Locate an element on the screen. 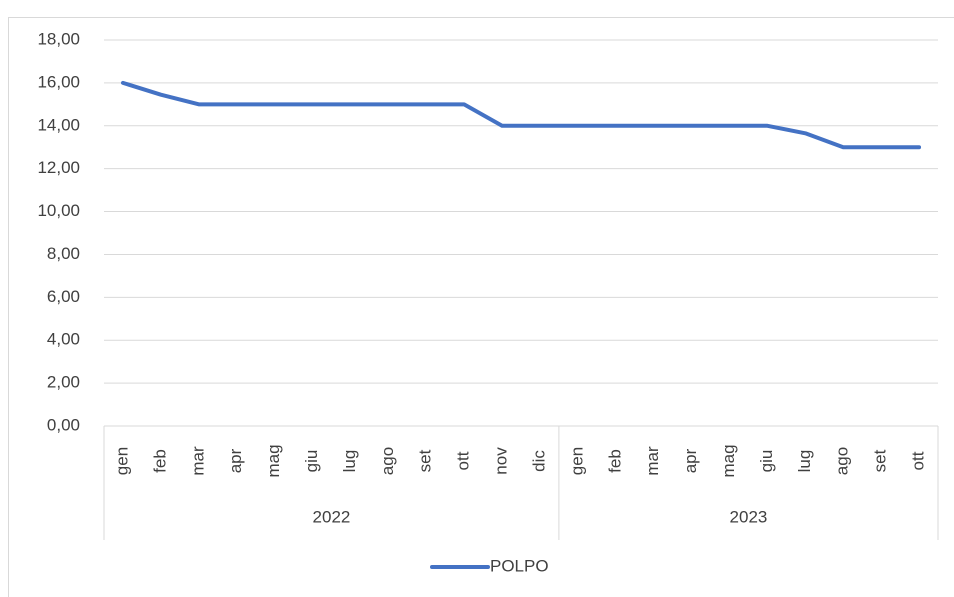  x-tick-label: nov is located at coordinates (501, 461).